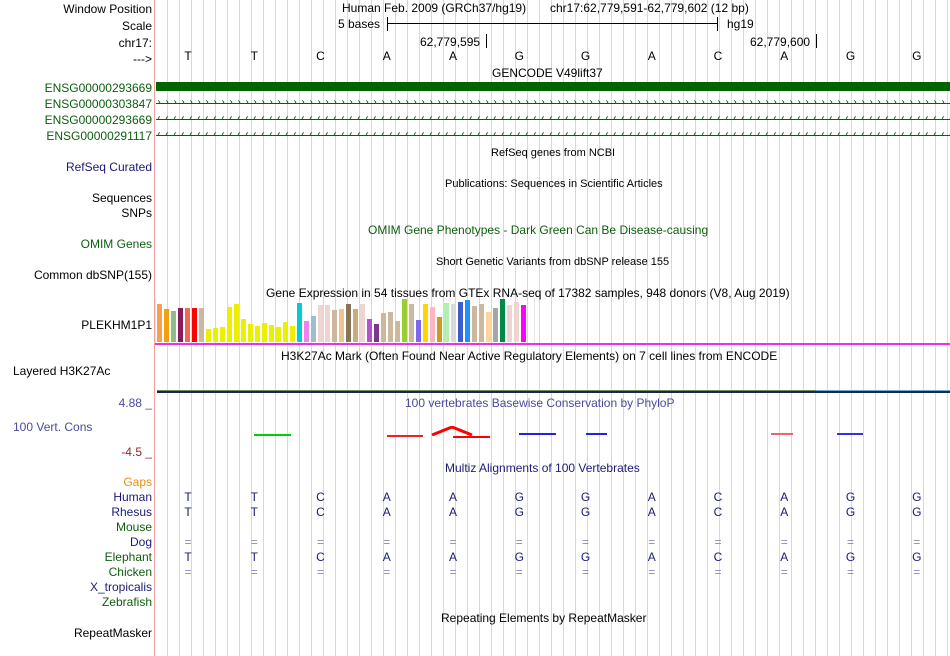 This screenshot has height=656, width=950. What do you see at coordinates (345, 321) in the screenshot?
I see `gtex-bar-chart` at bounding box center [345, 321].